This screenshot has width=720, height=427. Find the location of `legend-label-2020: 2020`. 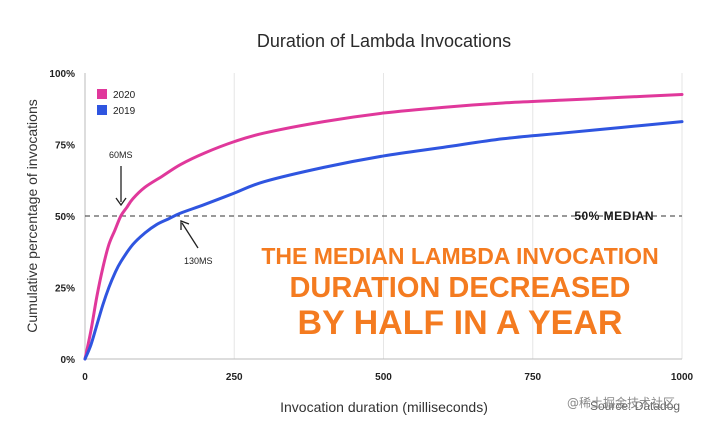

legend-label-2020: 2020 is located at coordinates (124, 95).